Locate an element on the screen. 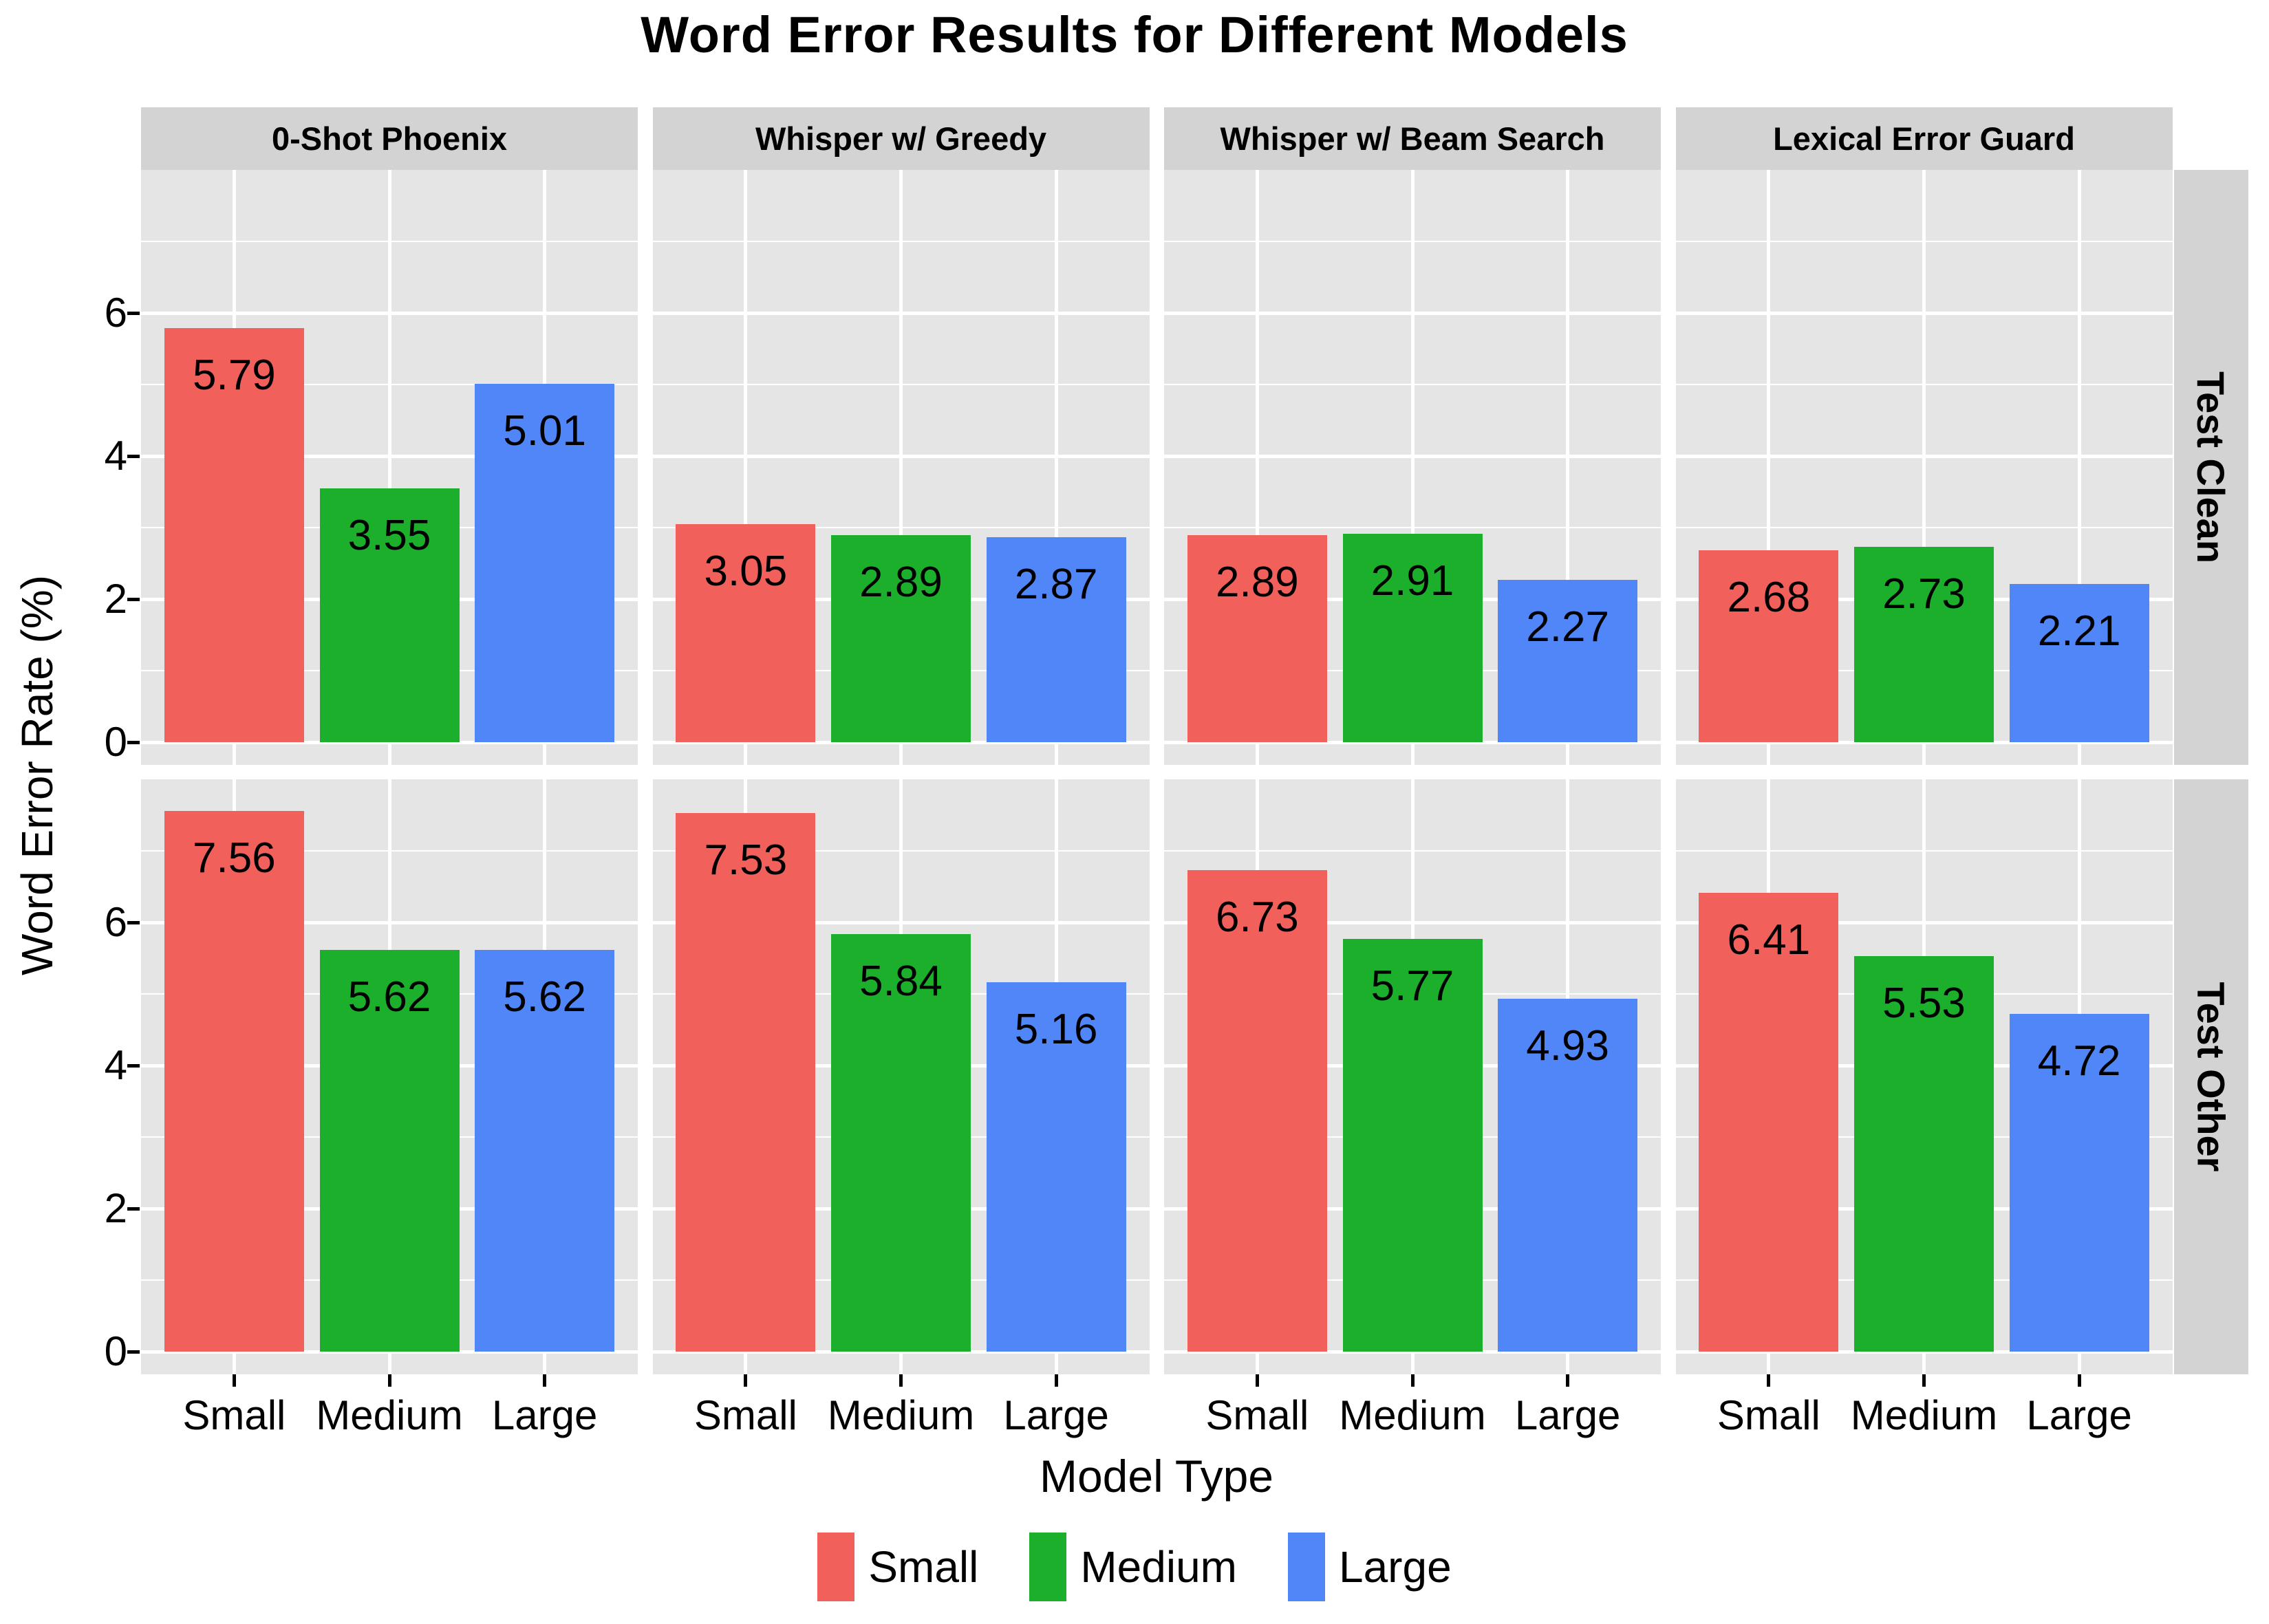  facet-col-strip-4: Lexical Error Guard is located at coordinates (1924, 138).